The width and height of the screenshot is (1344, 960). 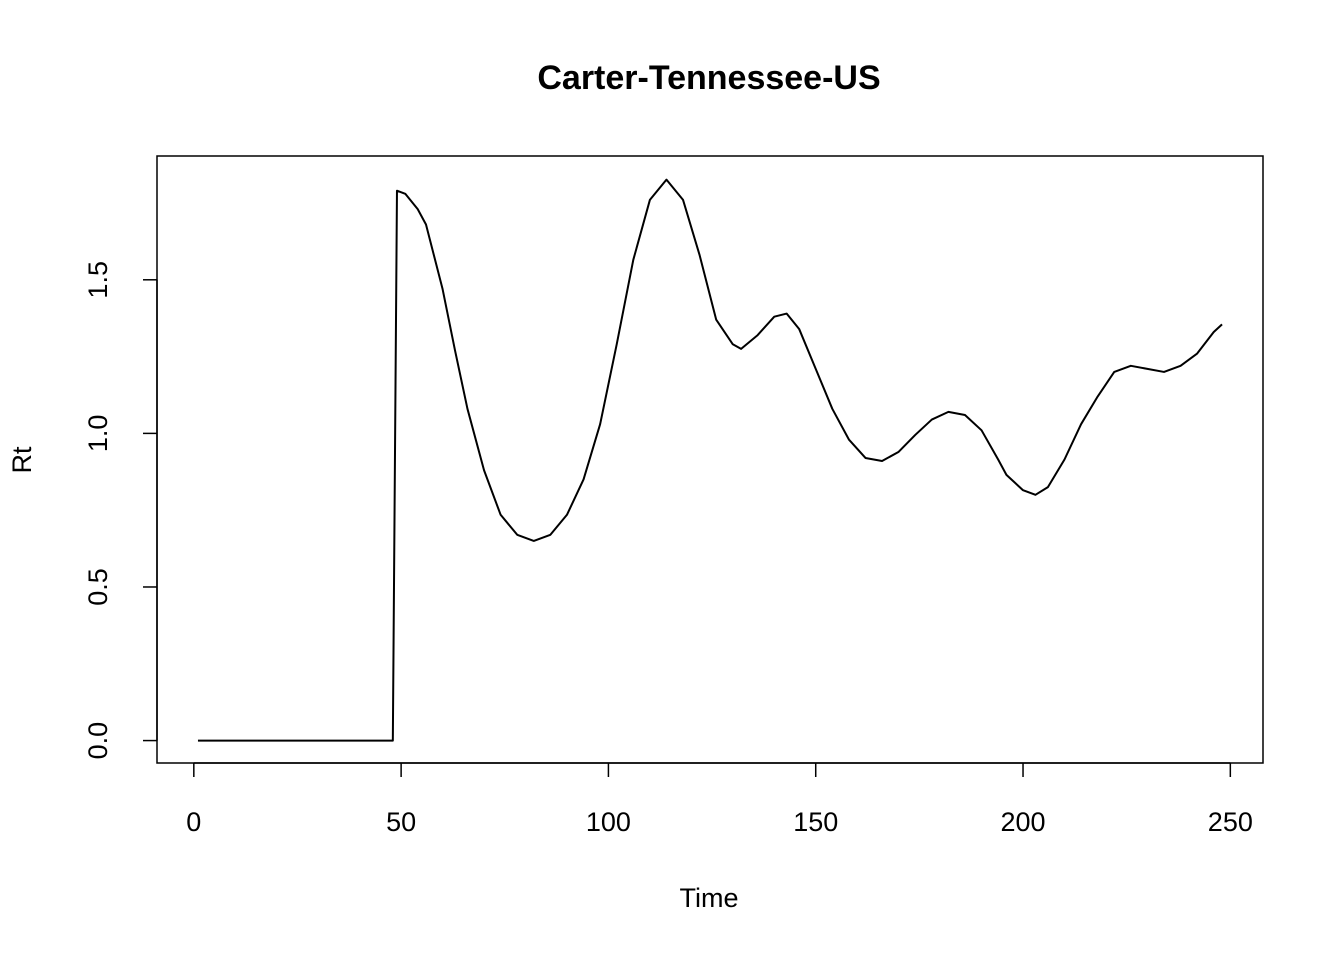 What do you see at coordinates (193, 822) in the screenshot?
I see `x-tick-label: 0` at bounding box center [193, 822].